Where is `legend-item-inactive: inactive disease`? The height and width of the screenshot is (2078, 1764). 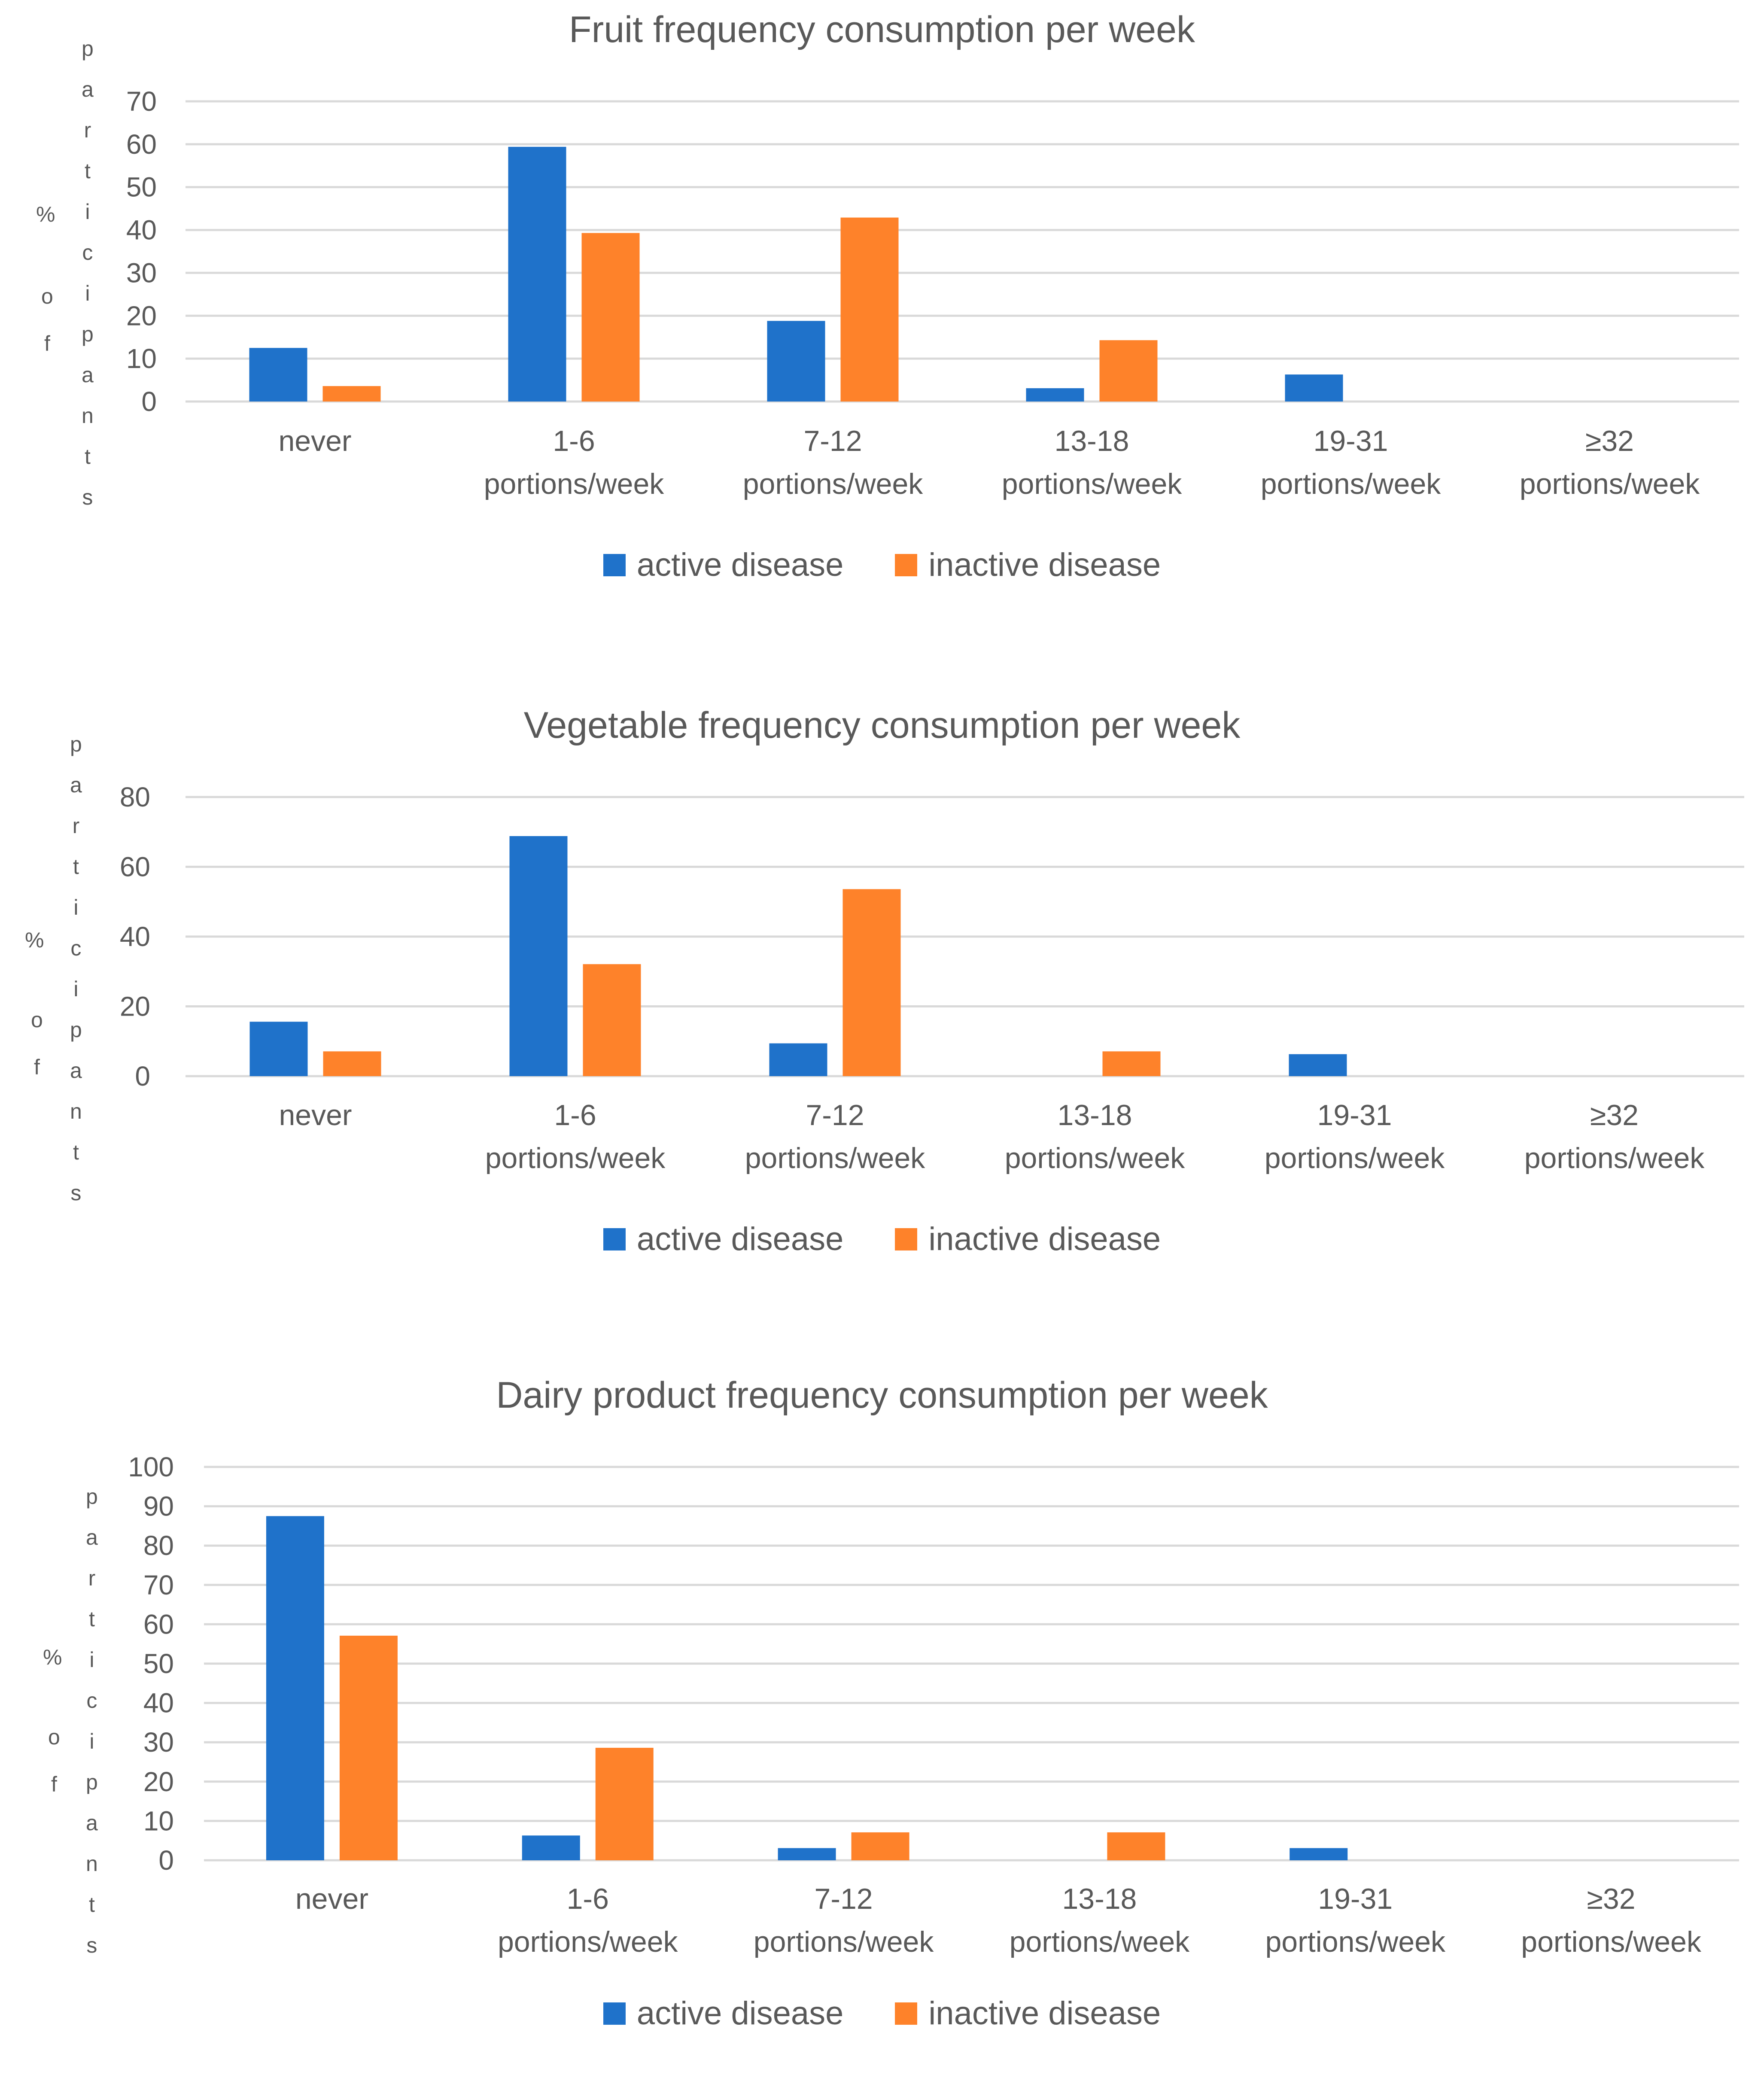 legend-item-inactive: inactive disease is located at coordinates (1028, 565).